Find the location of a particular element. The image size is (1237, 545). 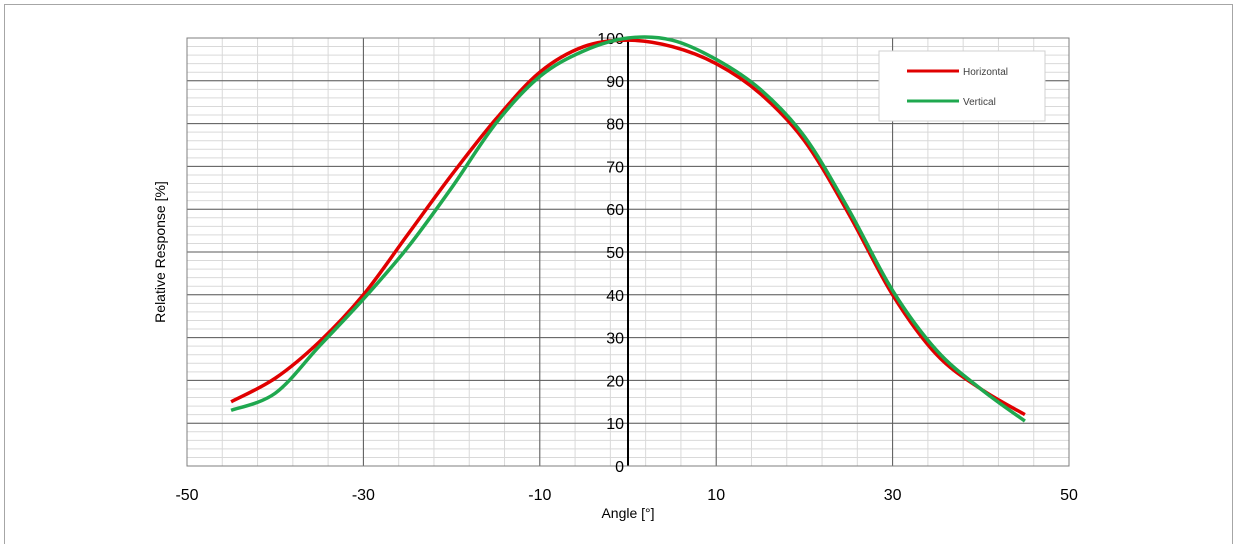

y-tick-label: 40 is located at coordinates (615, 296).